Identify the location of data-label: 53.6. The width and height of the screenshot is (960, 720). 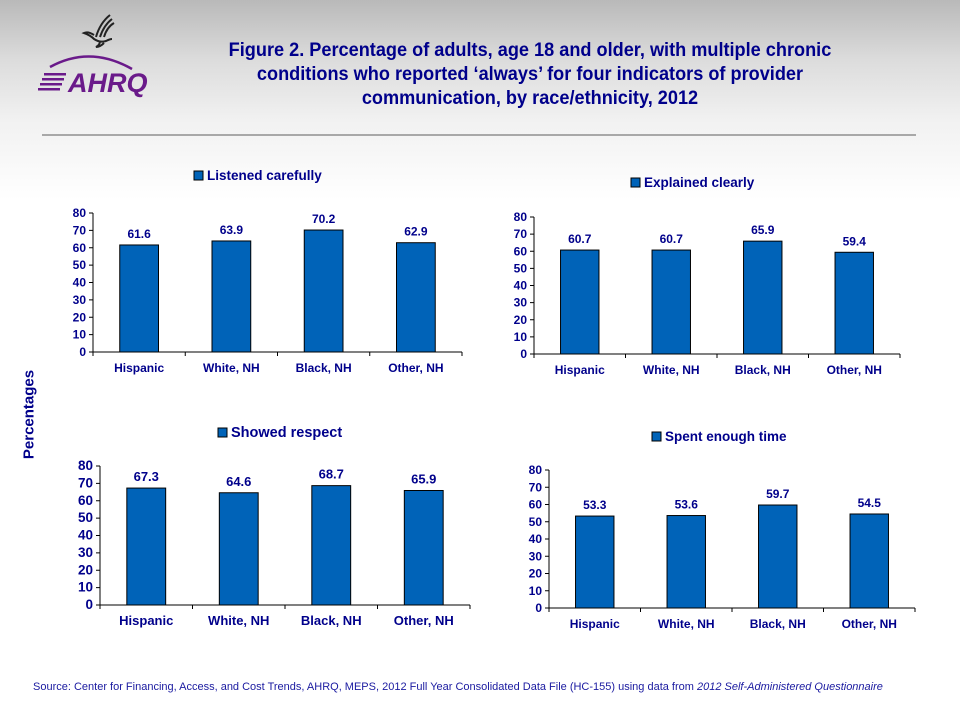
(687, 505).